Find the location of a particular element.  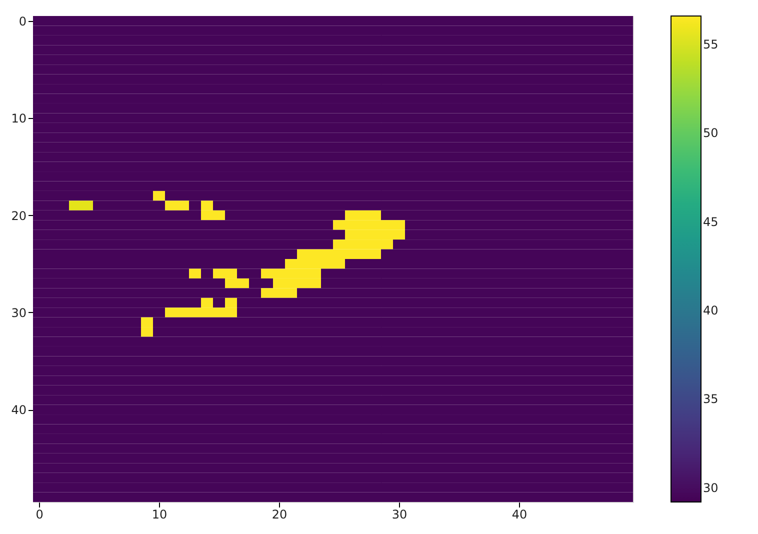

color-bar-label: 50 is located at coordinates (710, 133).